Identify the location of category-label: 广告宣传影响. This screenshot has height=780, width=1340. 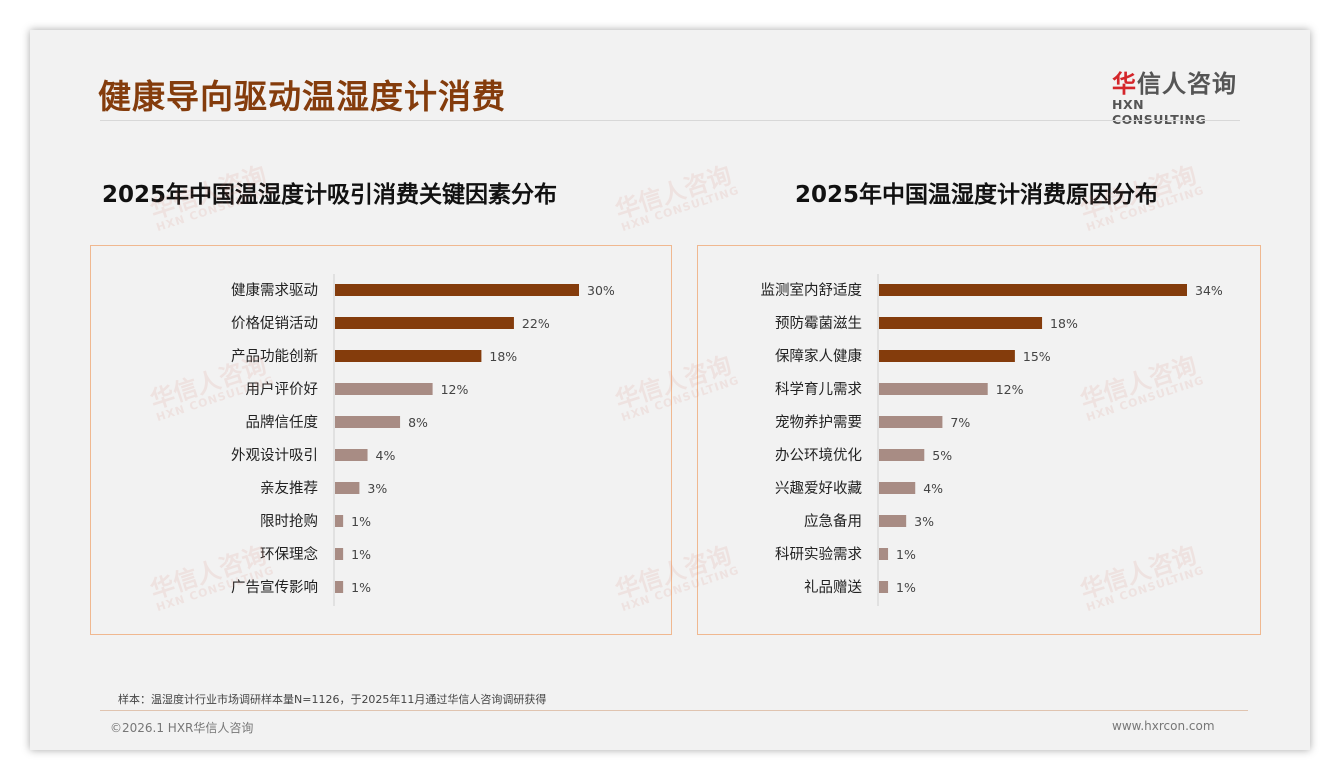
(274, 587).